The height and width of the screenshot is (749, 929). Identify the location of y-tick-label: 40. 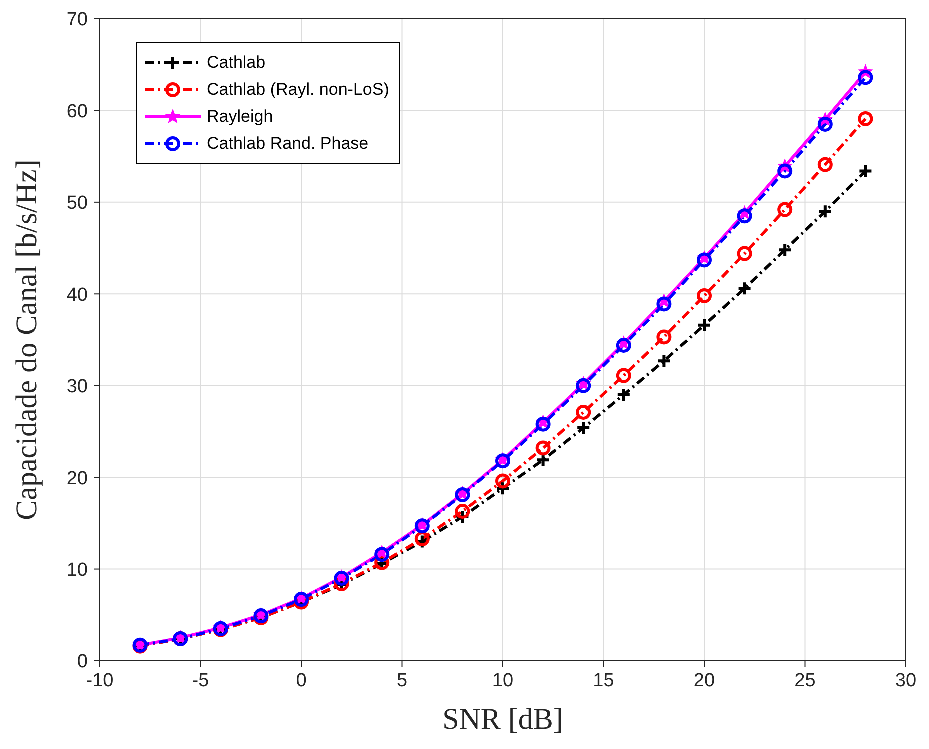
(77, 295).